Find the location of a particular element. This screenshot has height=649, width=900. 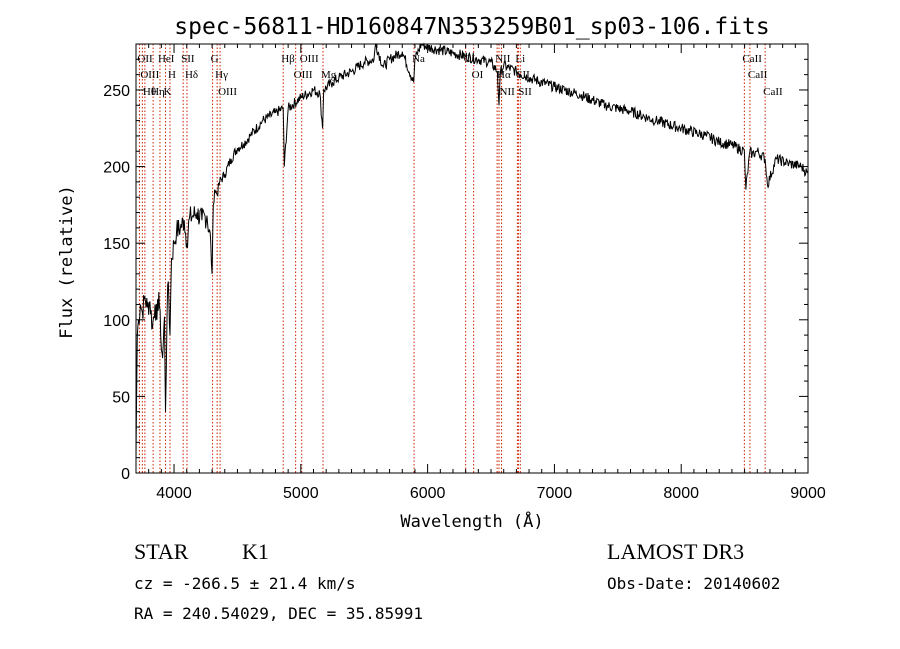

y-tick-label: 100 is located at coordinates (116, 321).